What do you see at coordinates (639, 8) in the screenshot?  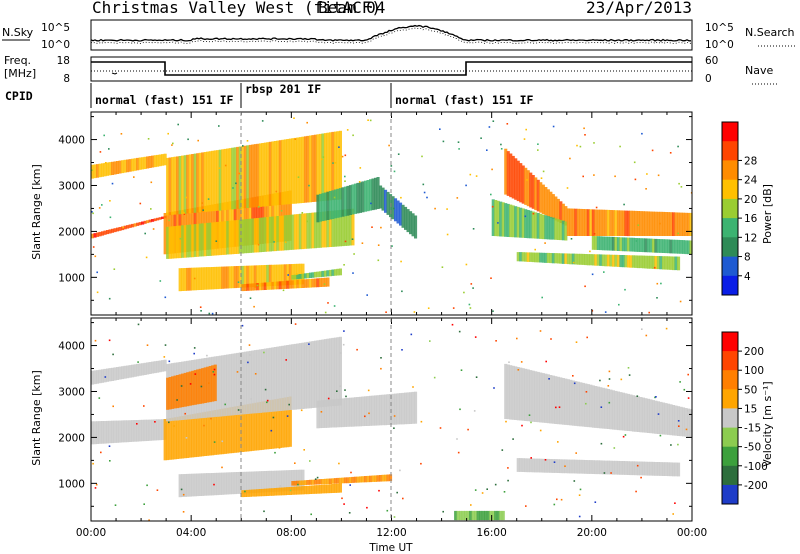 I see `date-title: 23/Apr/2013` at bounding box center [639, 8].